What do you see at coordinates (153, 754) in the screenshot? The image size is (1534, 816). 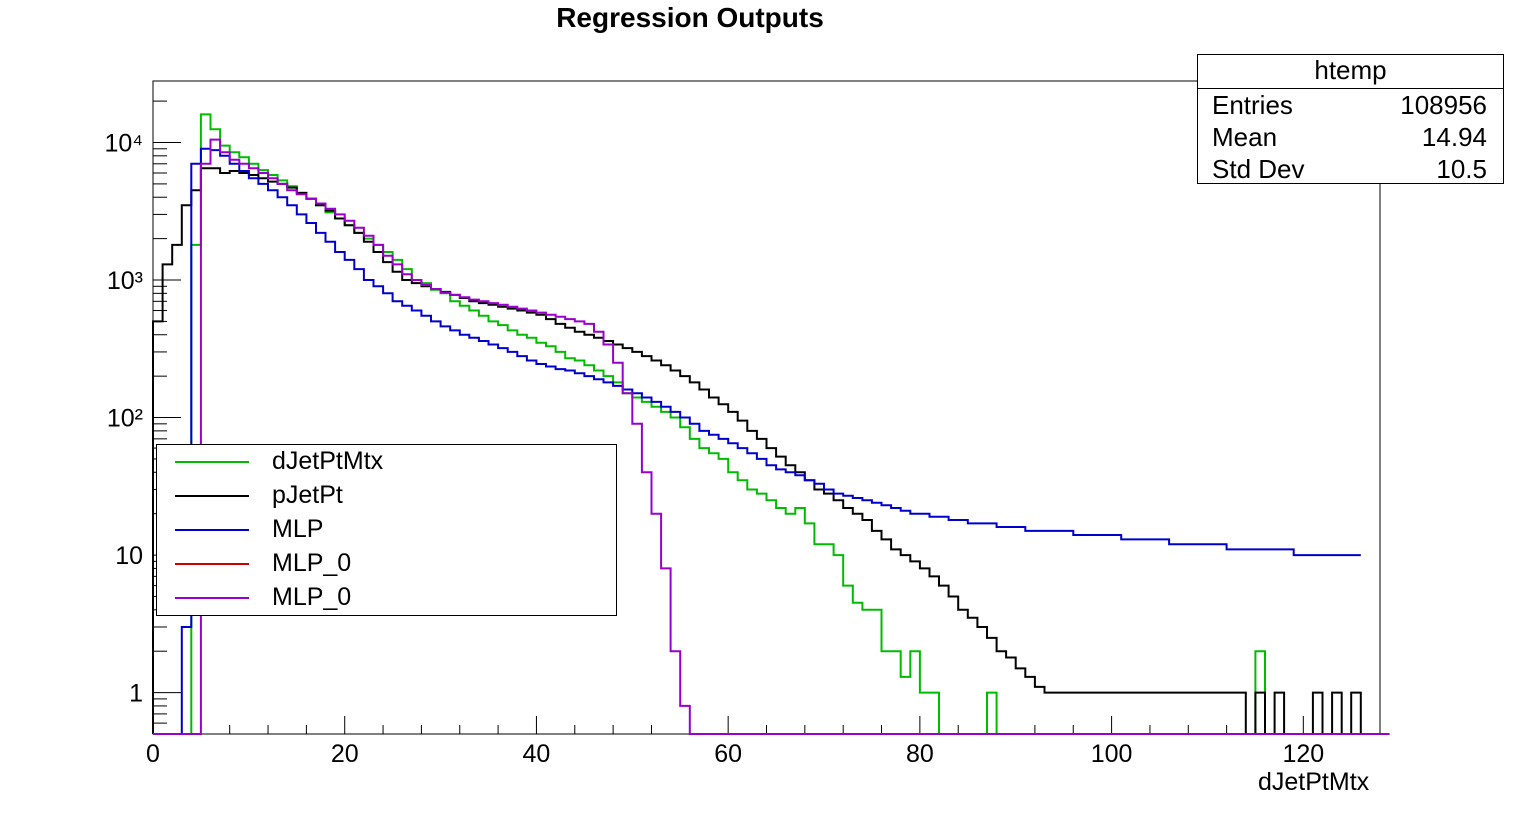 I see `x-tick-label: 0` at bounding box center [153, 754].